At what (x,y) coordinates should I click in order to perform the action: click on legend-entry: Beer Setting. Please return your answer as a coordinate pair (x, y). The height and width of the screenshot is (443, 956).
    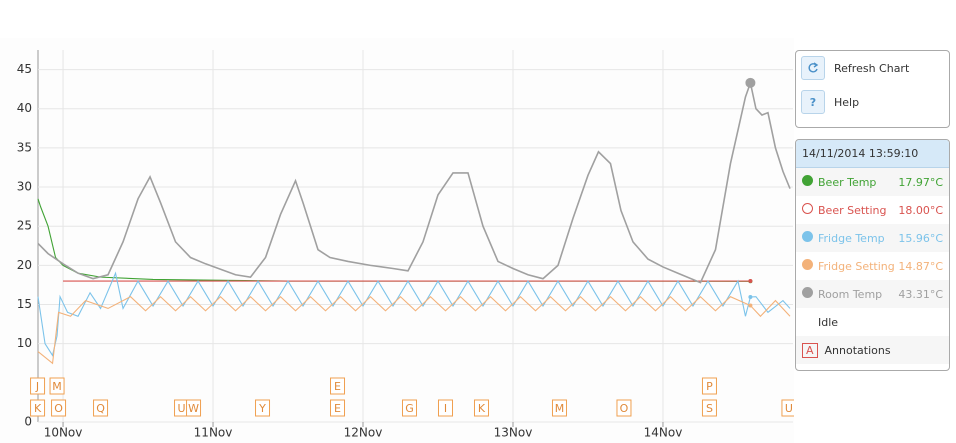
    Looking at the image, I should click on (844, 210).